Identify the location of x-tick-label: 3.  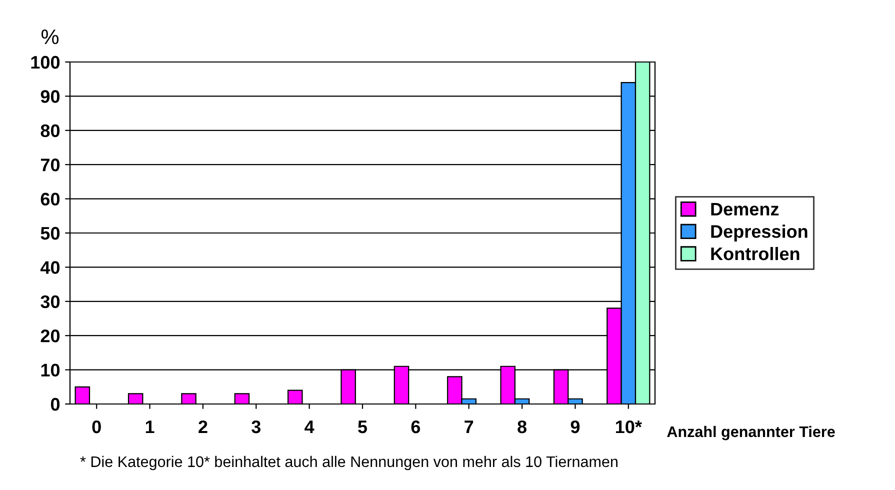
(256, 427).